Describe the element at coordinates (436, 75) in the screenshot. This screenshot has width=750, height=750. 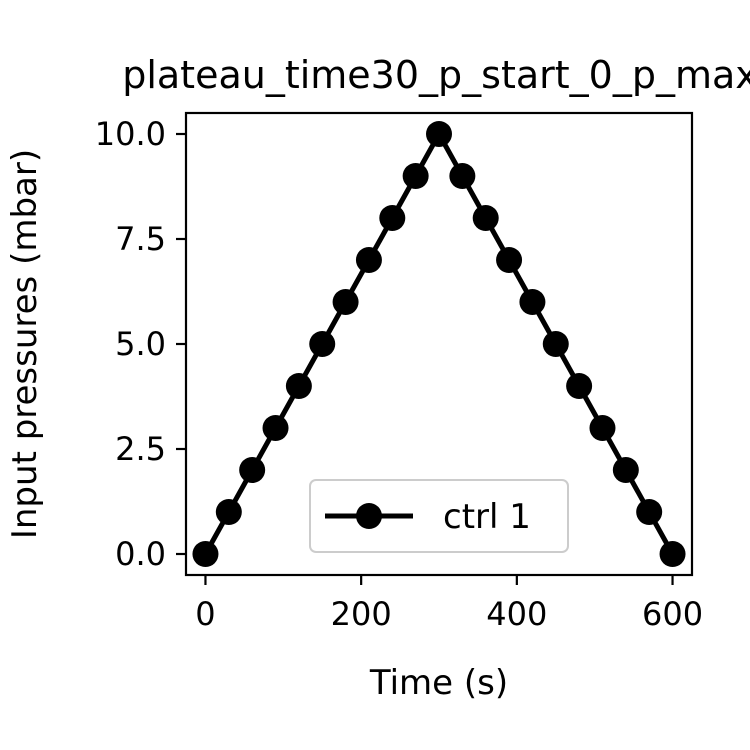
I see `chart-title: plateau_time30_p_start_0_p_max` at that location.